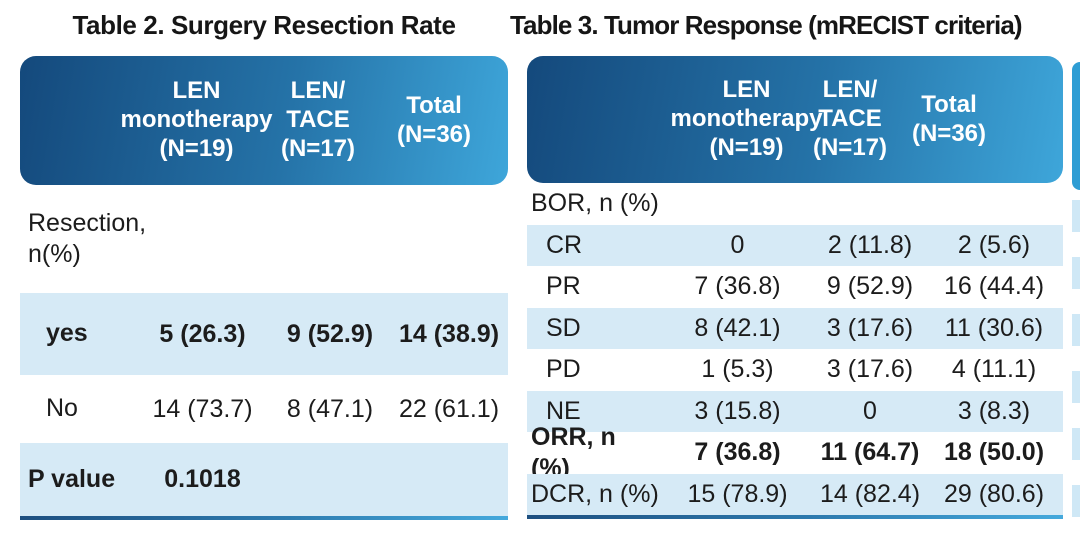 Image resolution: width=1080 pixels, height=533 pixels. I want to click on cell-total: 22 (61.1), so click(449, 408).